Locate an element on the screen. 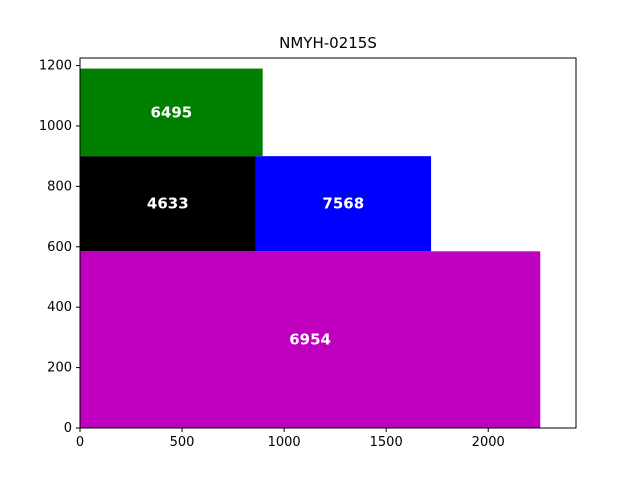  y-tick-label: 800 is located at coordinates (59, 186).